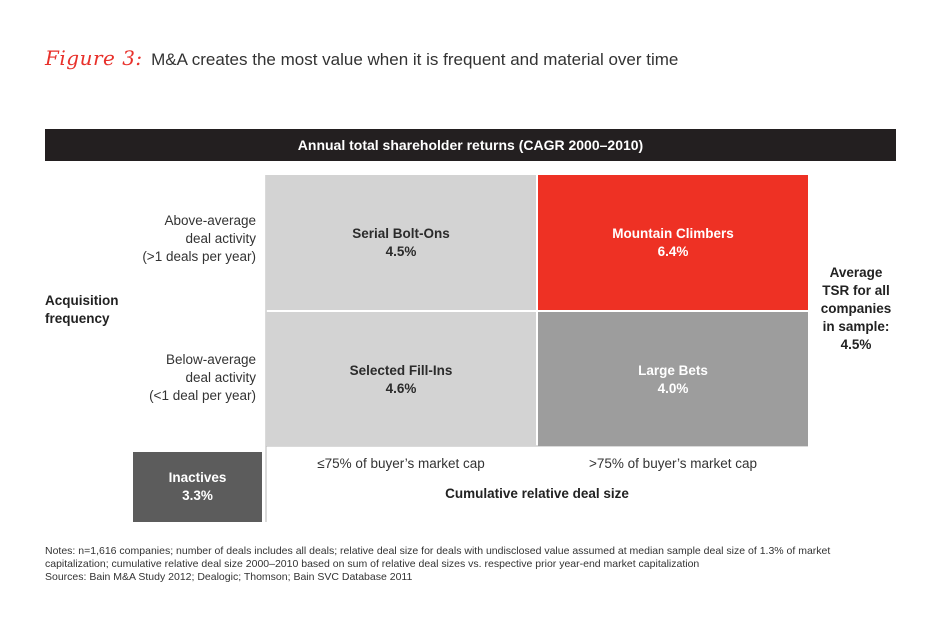  What do you see at coordinates (401, 233) in the screenshot?
I see `cell-name: Serial Bolt-Ons` at bounding box center [401, 233].